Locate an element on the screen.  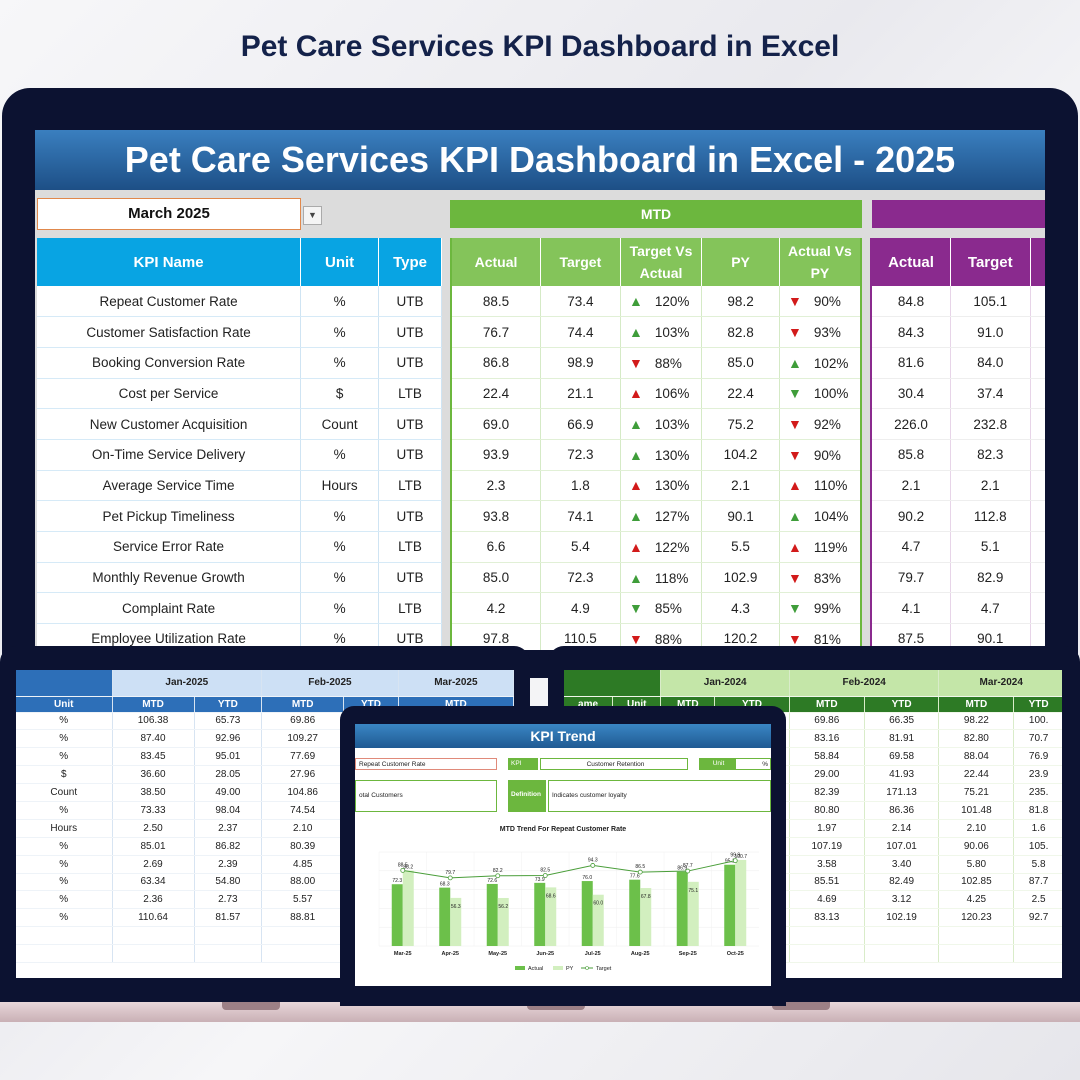
column-header: Target Vs Actual is located at coordinates (661, 262).